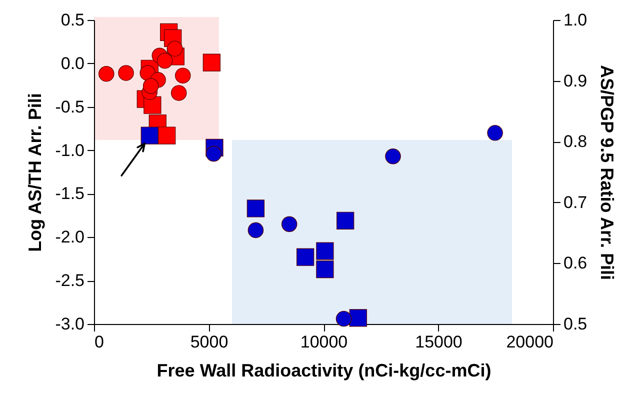  Describe the element at coordinates (576, 20) in the screenshot. I see `y2-tick-label: 1.0` at that location.